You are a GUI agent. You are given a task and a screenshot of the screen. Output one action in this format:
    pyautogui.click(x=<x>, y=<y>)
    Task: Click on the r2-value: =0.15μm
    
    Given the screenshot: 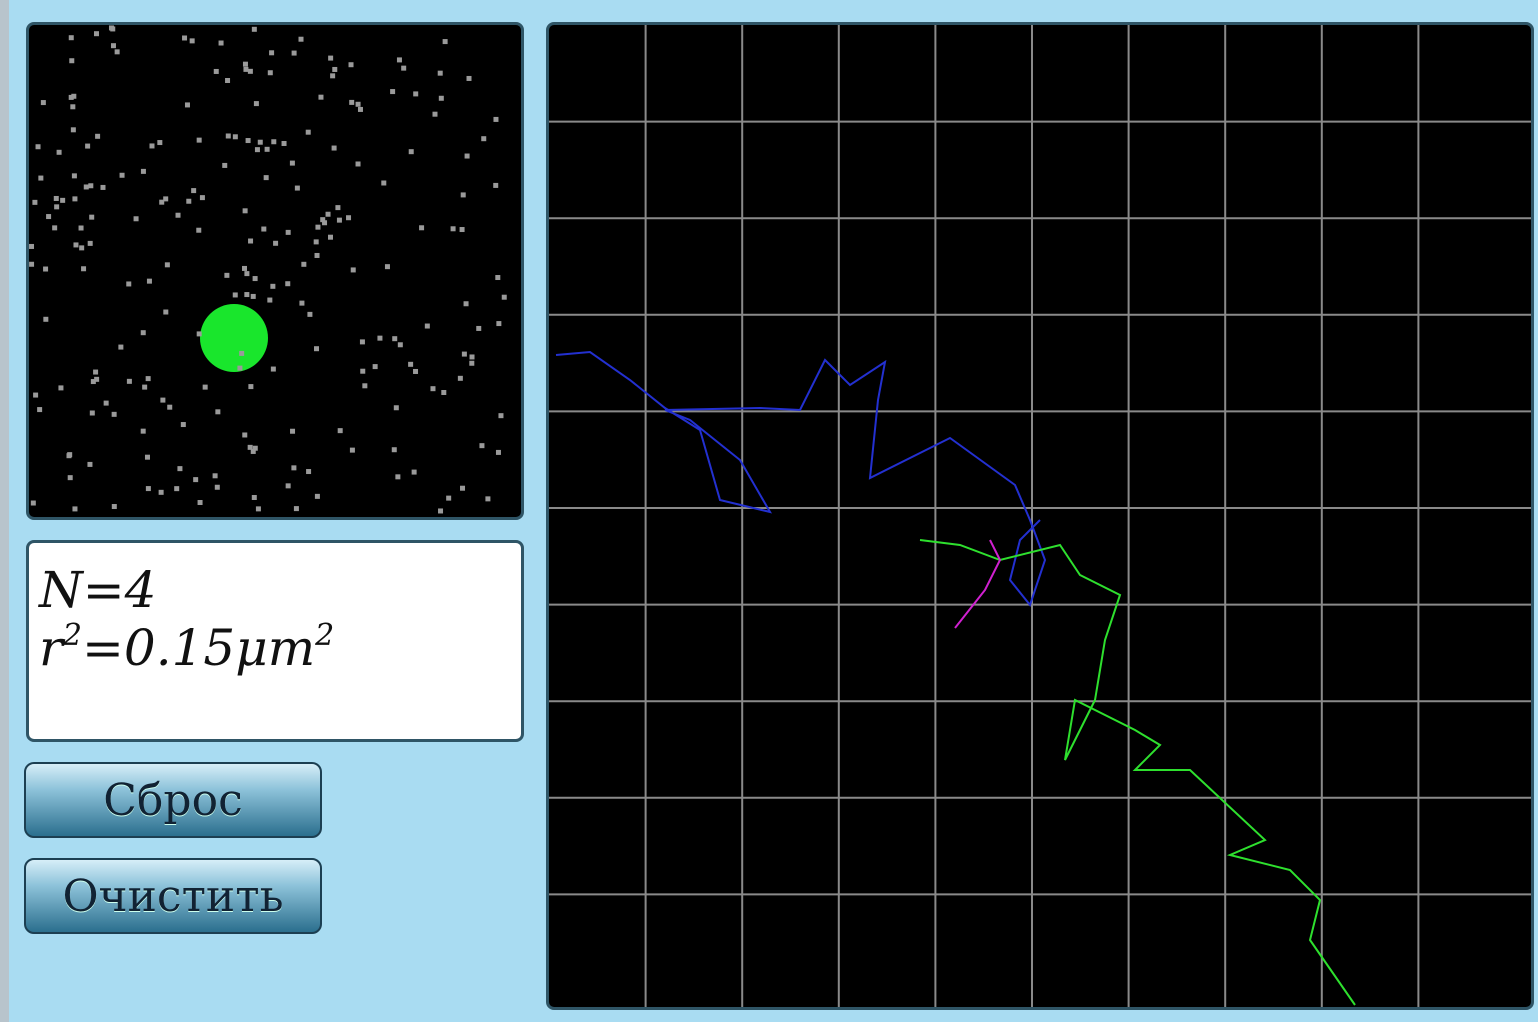 What is the action you would take?
    pyautogui.click(x=199, y=648)
    